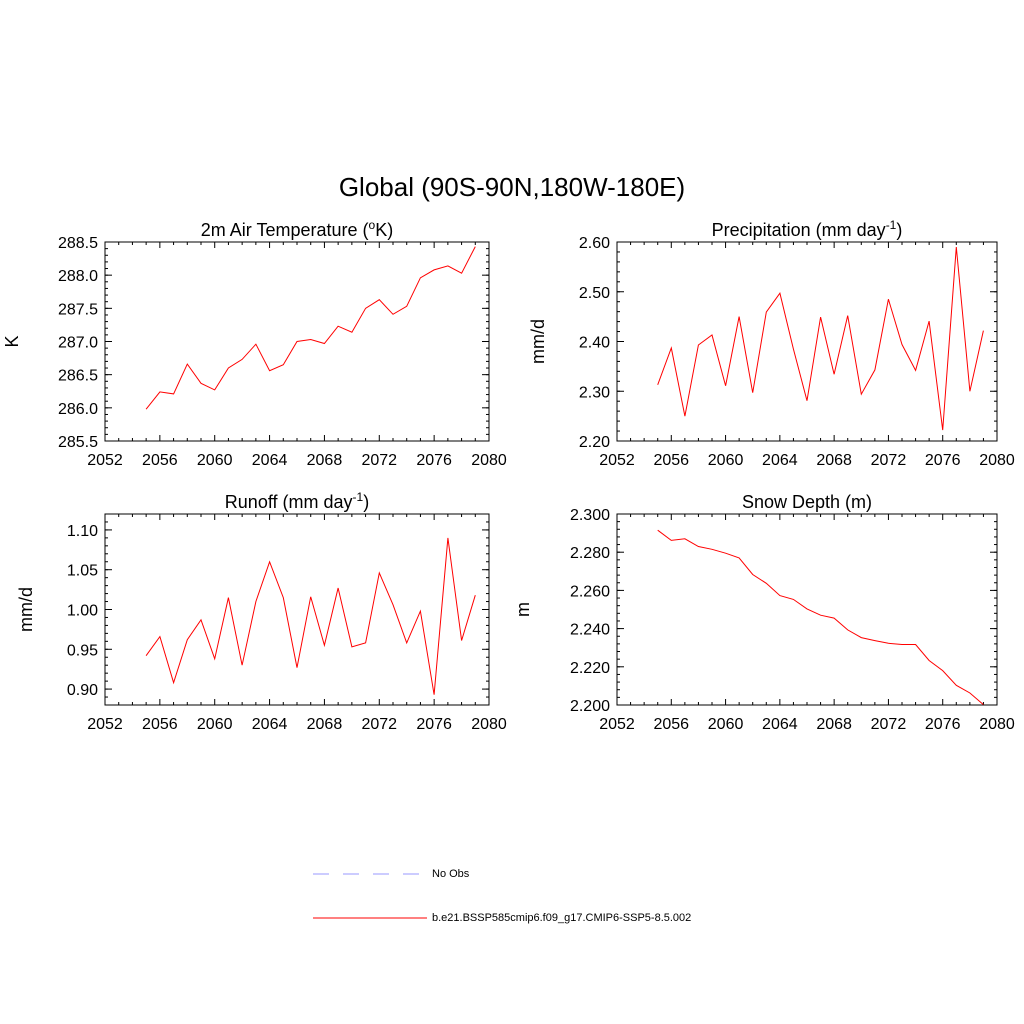 The image size is (1024, 1024). I want to click on y-tick-label: 0.90, so click(82, 690).